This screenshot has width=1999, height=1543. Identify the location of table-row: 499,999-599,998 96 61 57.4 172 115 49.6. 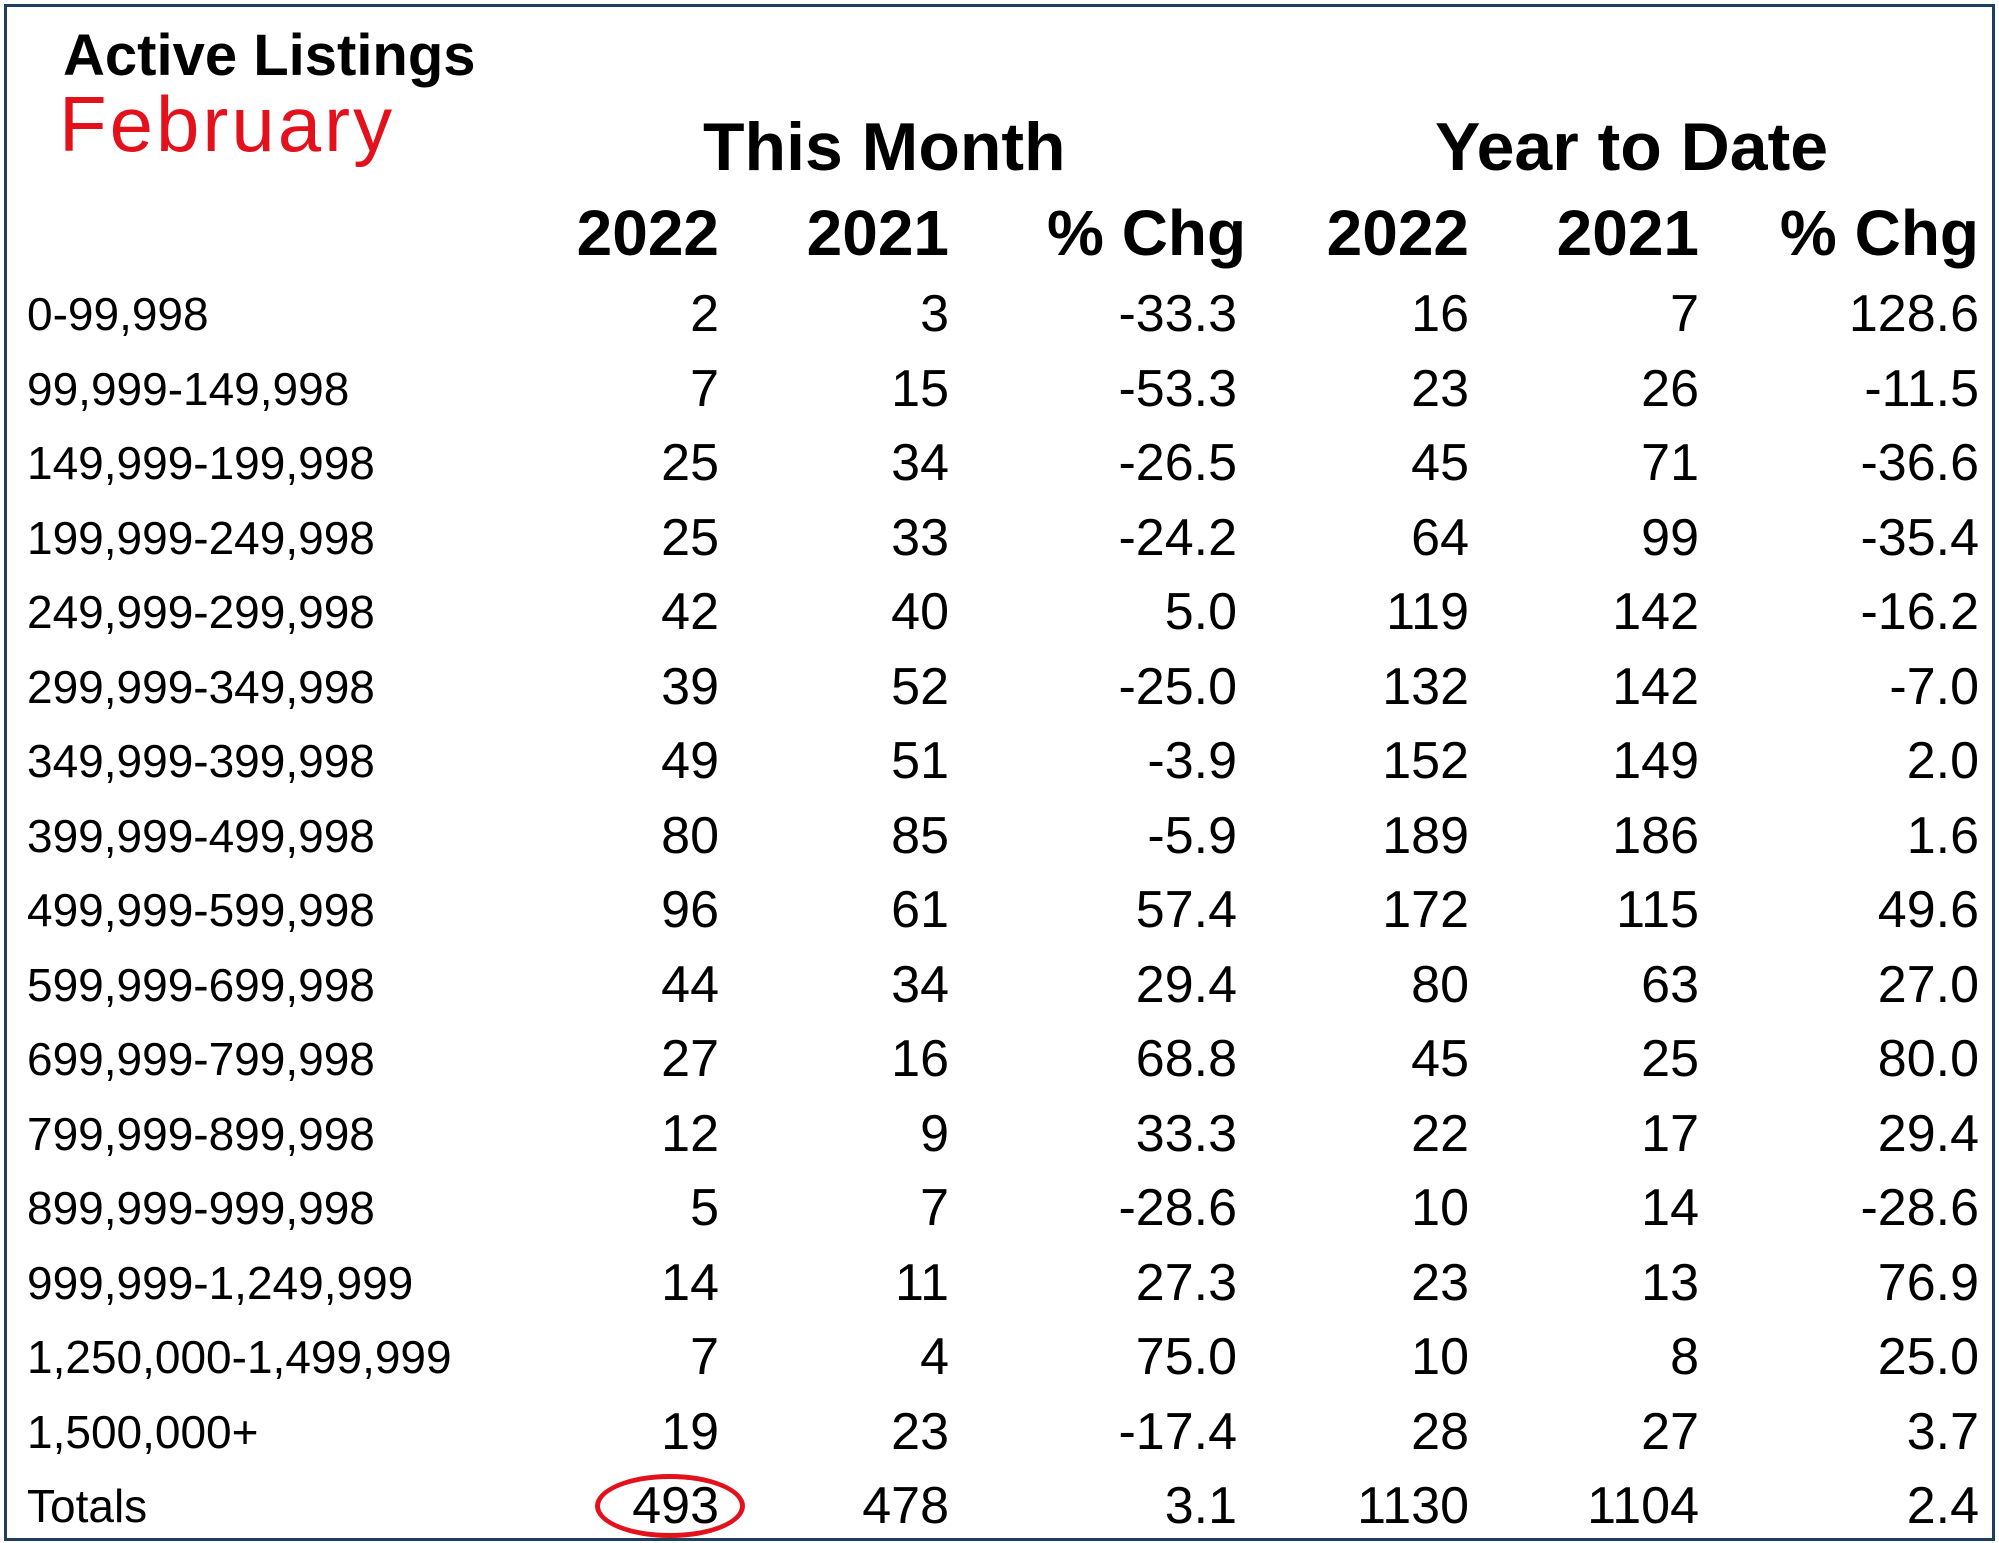
(1003, 910).